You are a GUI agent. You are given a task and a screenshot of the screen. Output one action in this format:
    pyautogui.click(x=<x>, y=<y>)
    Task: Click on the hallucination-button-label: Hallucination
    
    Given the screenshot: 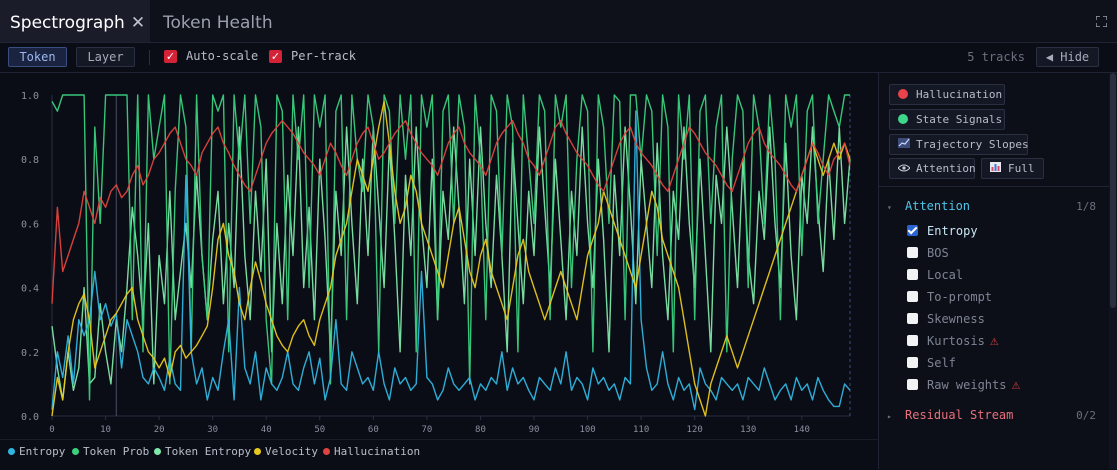 What is the action you would take?
    pyautogui.click(x=959, y=94)
    